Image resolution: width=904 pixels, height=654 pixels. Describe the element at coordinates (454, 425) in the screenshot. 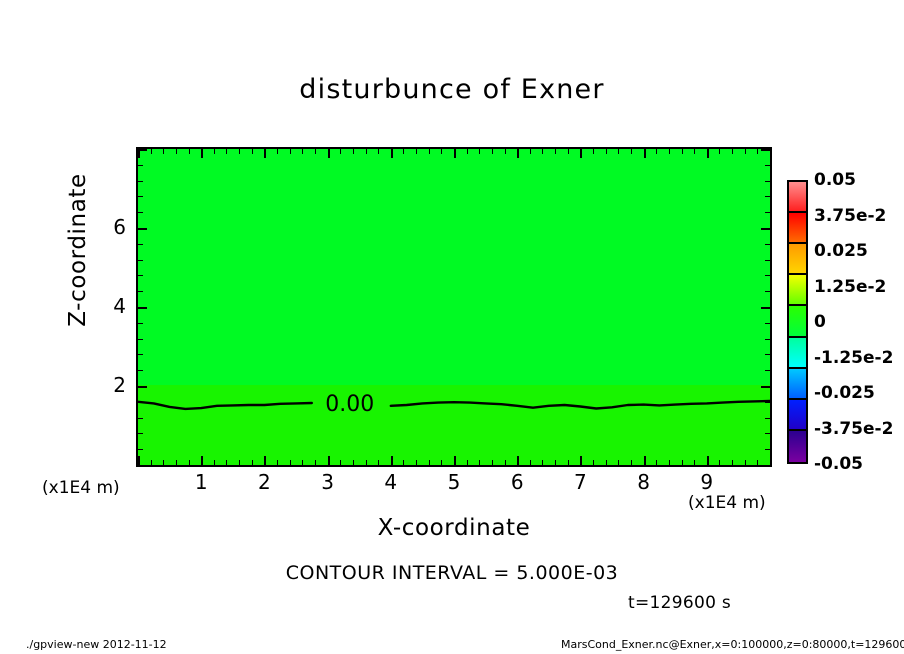

I see `field-region-lower` at that location.